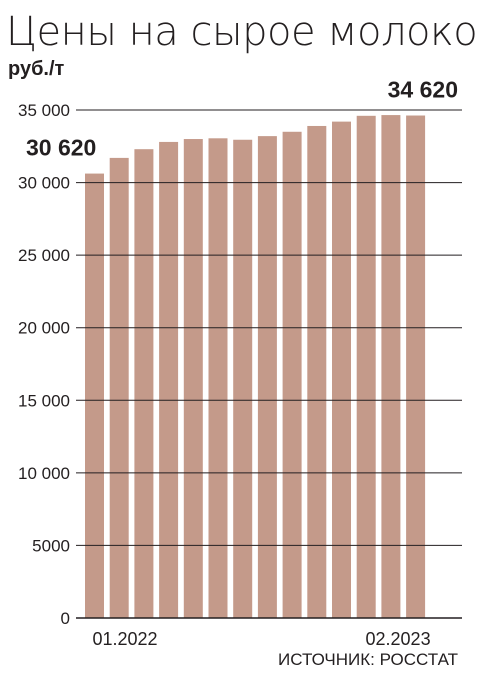  Describe the element at coordinates (398, 639) in the screenshot. I see `x-tick-label: 02.2023` at that location.